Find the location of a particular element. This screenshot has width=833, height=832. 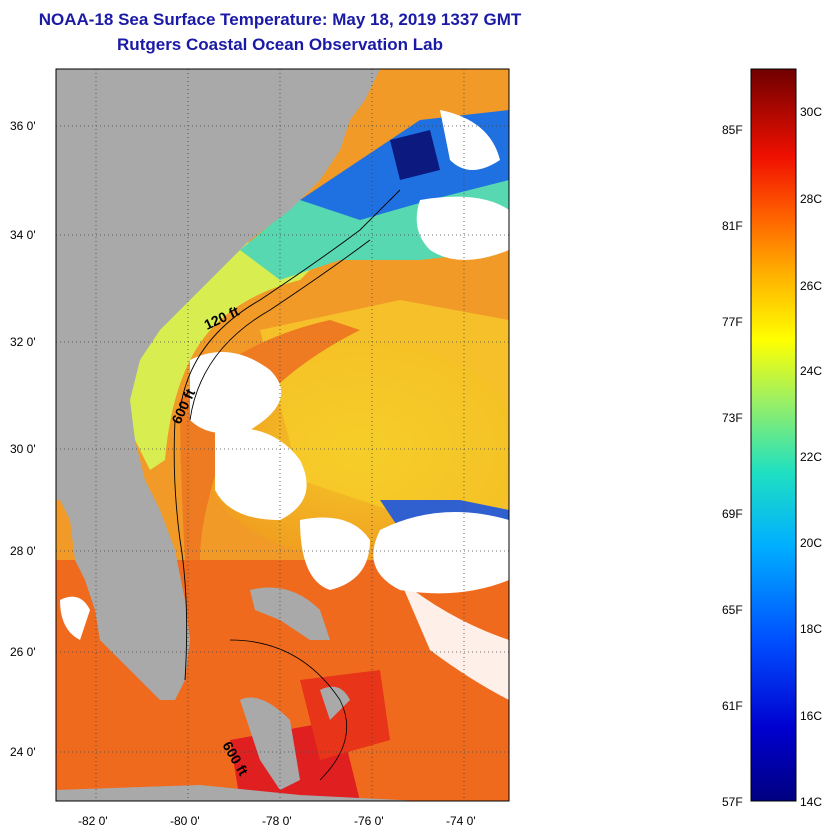

lon-label: -82 0' is located at coordinates (93, 821).